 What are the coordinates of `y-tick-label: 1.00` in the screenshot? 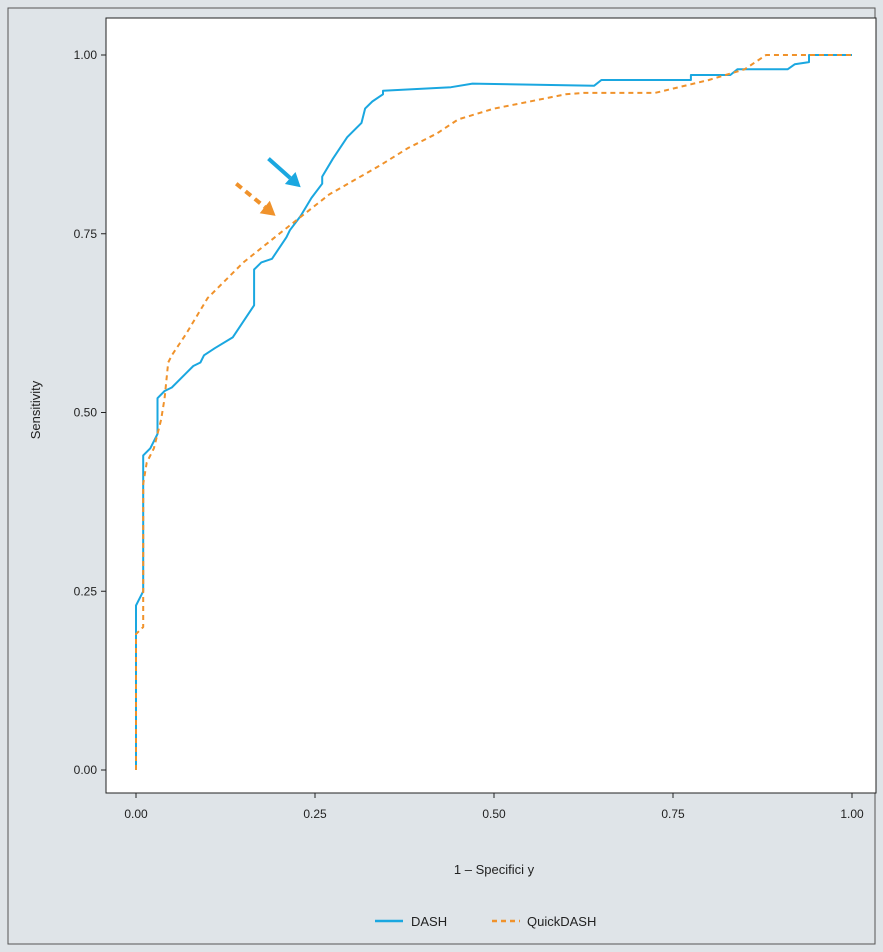 It's located at (86, 55).